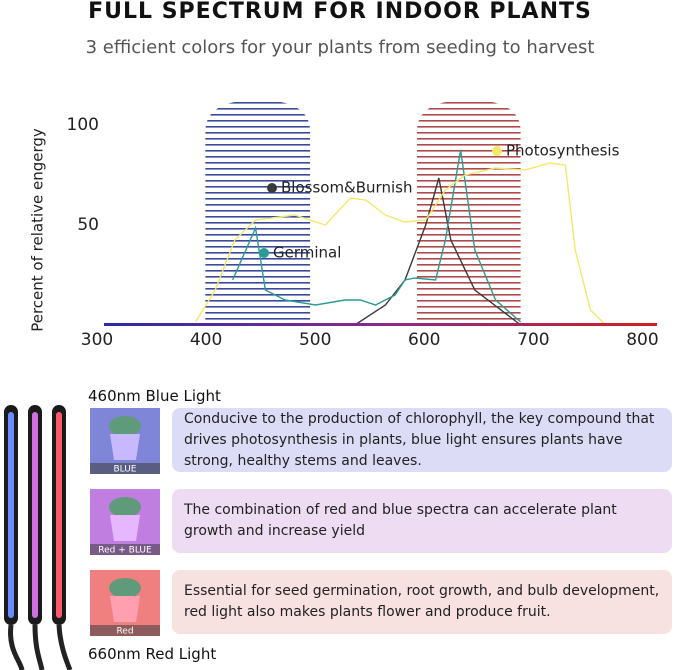 This screenshot has width=679, height=670. What do you see at coordinates (315, 340) in the screenshot?
I see `x-tick-label: 500` at bounding box center [315, 340].